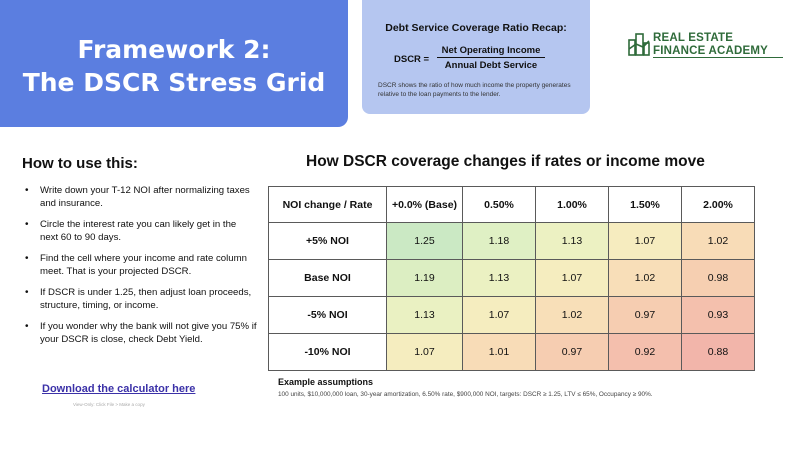  I want to click on formula-lhs: DSCR =, so click(412, 59).